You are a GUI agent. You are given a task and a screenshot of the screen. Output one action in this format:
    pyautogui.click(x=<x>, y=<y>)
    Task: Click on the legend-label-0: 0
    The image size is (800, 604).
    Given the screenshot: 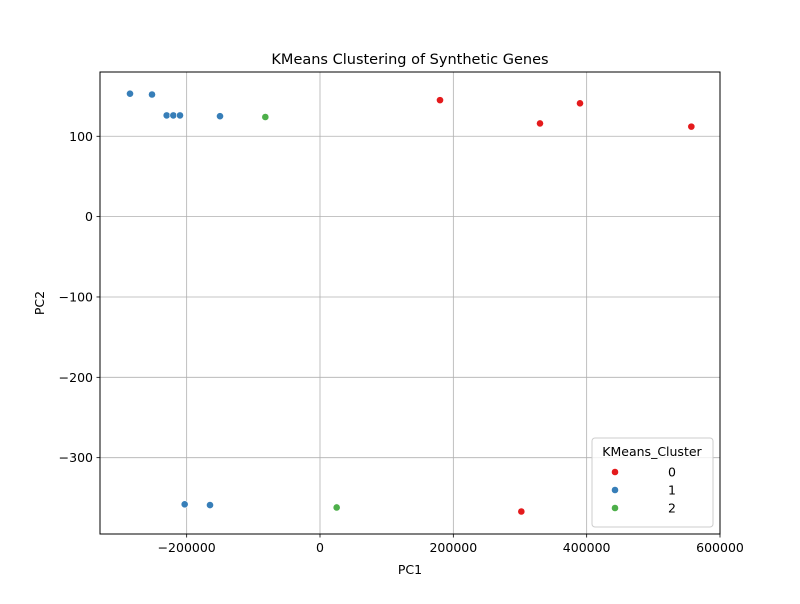 What is the action you would take?
    pyautogui.click(x=672, y=472)
    